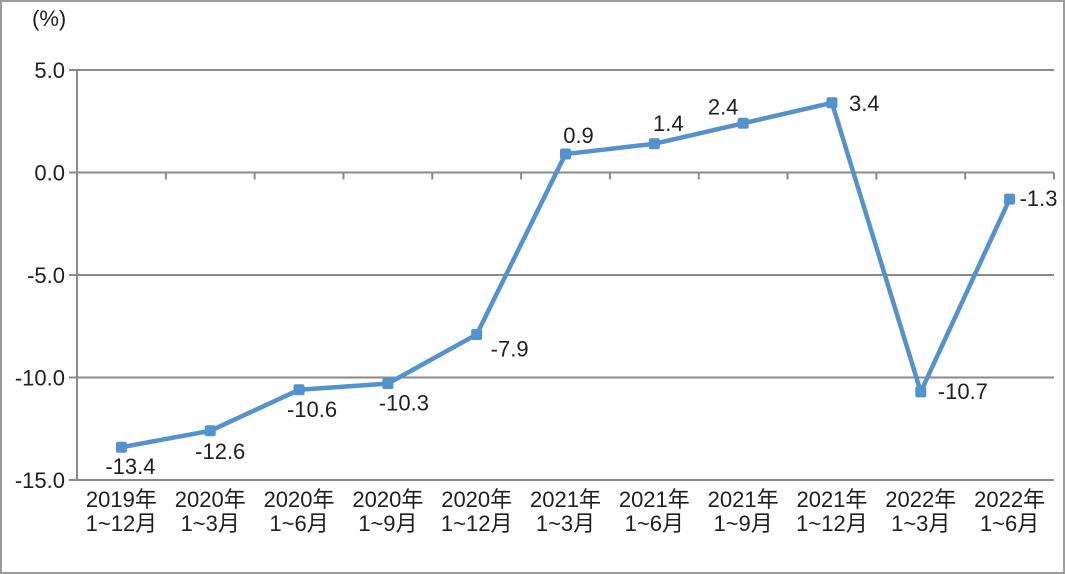 The width and height of the screenshot is (1065, 574). I want to click on data-point-label: 2.4, so click(723, 106).